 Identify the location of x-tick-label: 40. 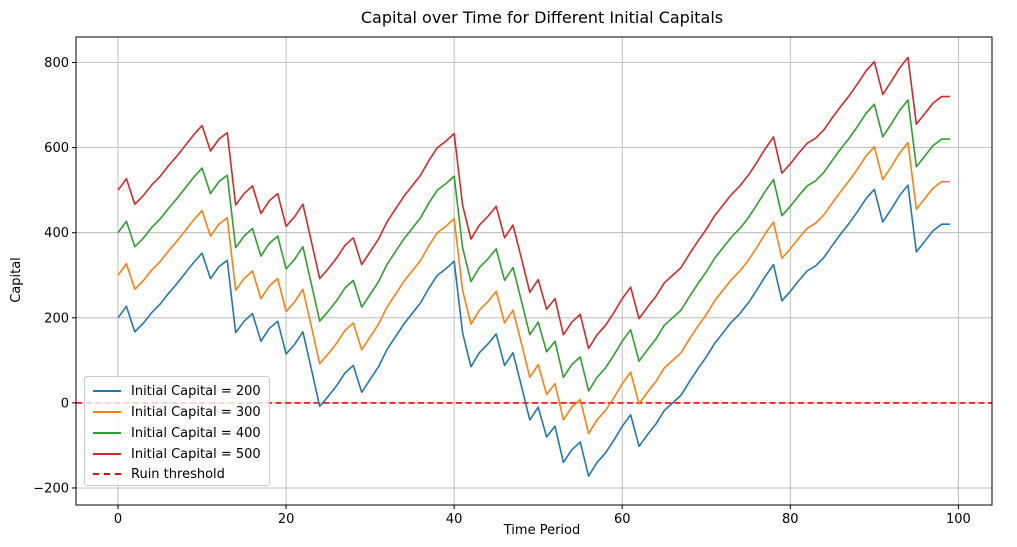
(454, 519).